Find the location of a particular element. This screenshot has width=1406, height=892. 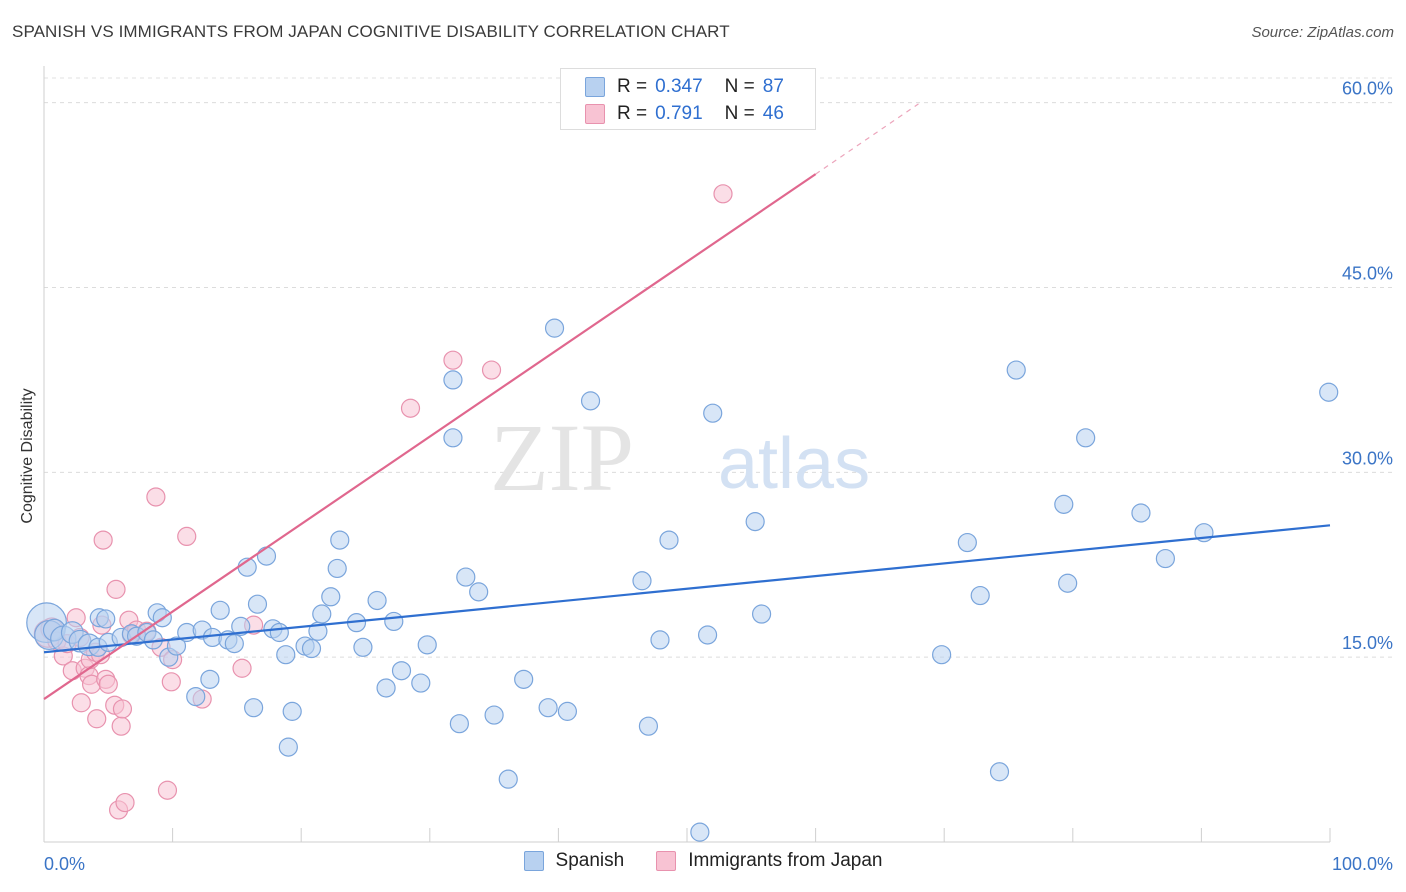

legend-item-japan: Immigrants from Japan is located at coordinates (769, 861).